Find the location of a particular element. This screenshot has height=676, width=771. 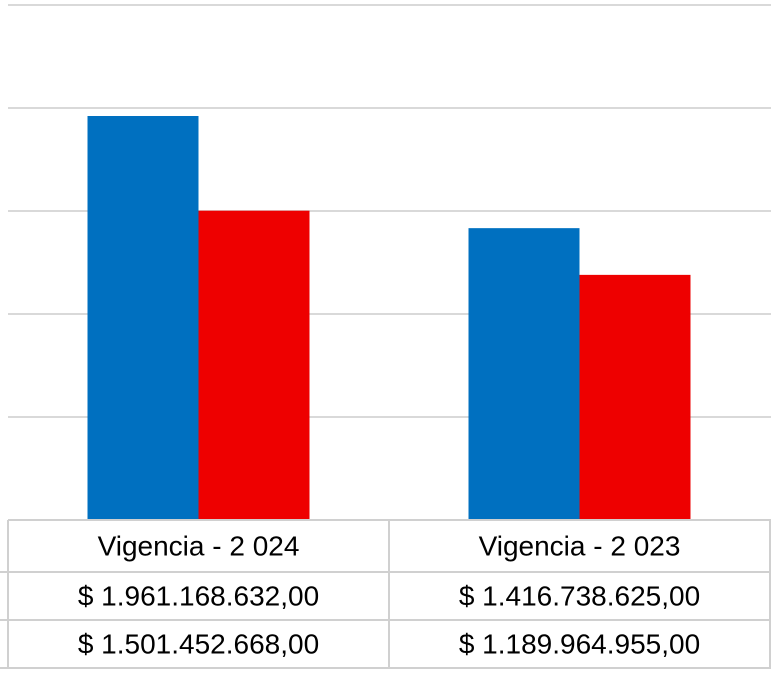

data-table-value: $ 1.416.738.625,00 is located at coordinates (579, 595).